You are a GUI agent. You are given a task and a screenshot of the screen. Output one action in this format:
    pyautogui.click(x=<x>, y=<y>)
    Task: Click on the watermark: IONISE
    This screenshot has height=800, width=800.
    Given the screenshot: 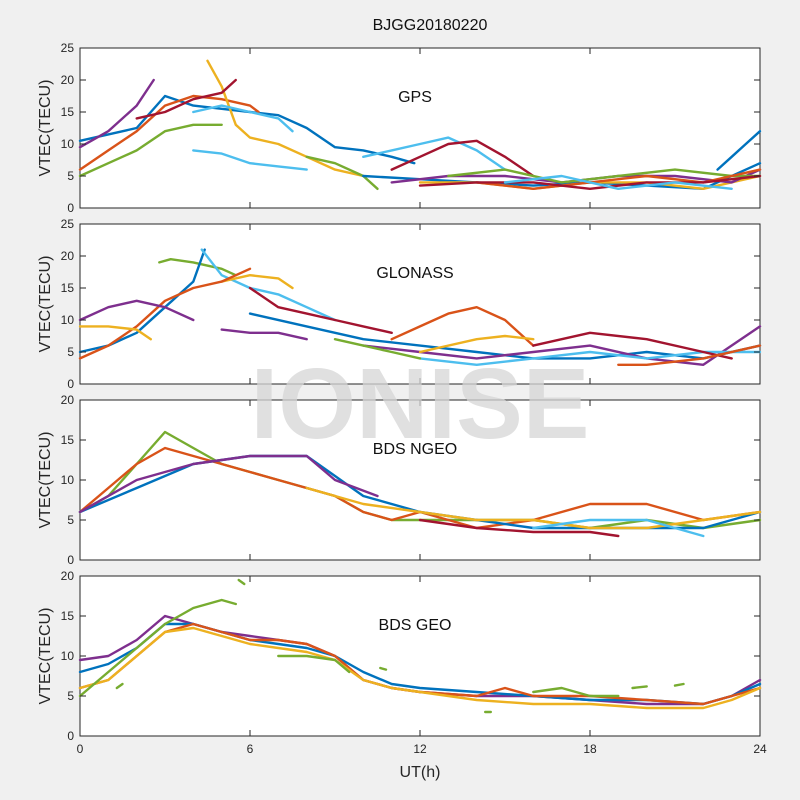 What is the action you would take?
    pyautogui.click(x=420, y=404)
    